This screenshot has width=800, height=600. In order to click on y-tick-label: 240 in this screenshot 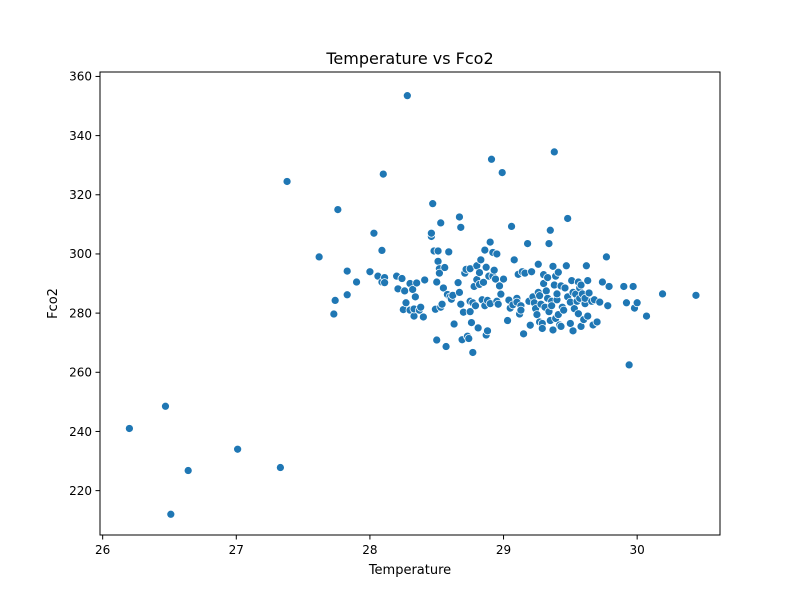, I will do `click(80, 432)`.